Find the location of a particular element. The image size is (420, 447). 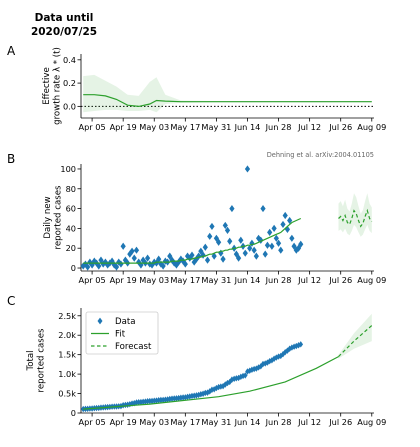

legend-marker-data is located at coordinates (100, 321).